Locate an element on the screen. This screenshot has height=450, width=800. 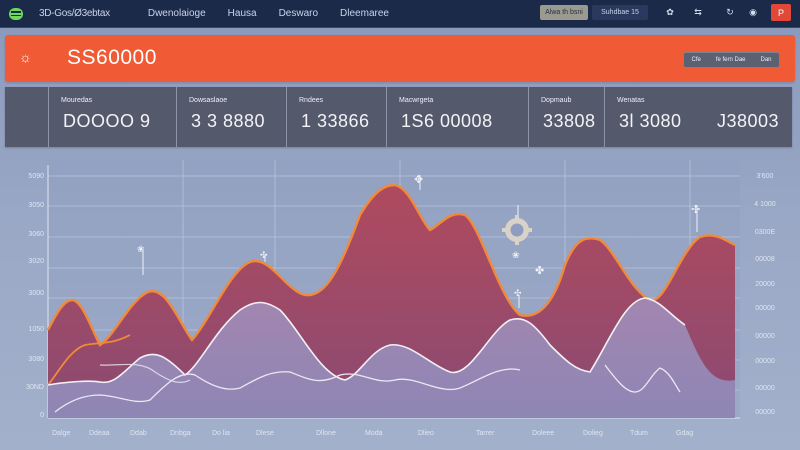
stat-label: Dopmaub is located at coordinates (556, 100).